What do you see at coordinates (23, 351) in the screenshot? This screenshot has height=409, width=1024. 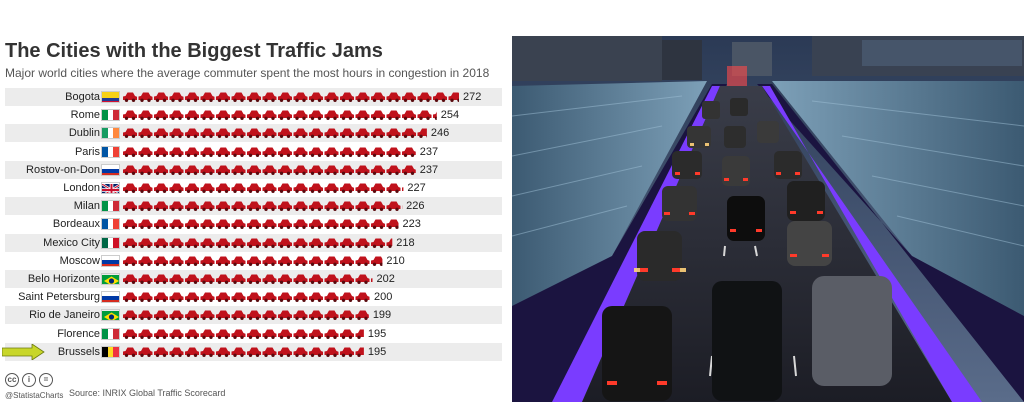 I see `highlight-arrow-icon` at bounding box center [23, 351].